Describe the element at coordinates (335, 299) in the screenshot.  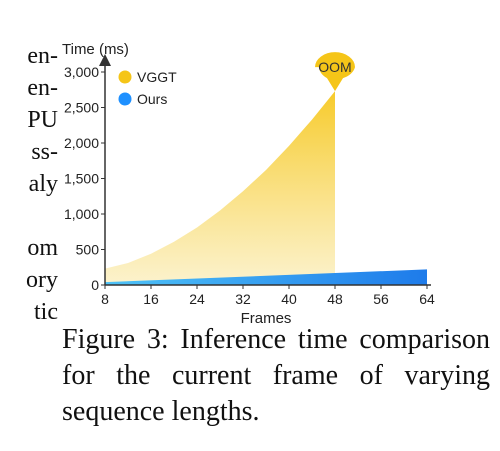
I see `x-tick-label: 48` at that location.